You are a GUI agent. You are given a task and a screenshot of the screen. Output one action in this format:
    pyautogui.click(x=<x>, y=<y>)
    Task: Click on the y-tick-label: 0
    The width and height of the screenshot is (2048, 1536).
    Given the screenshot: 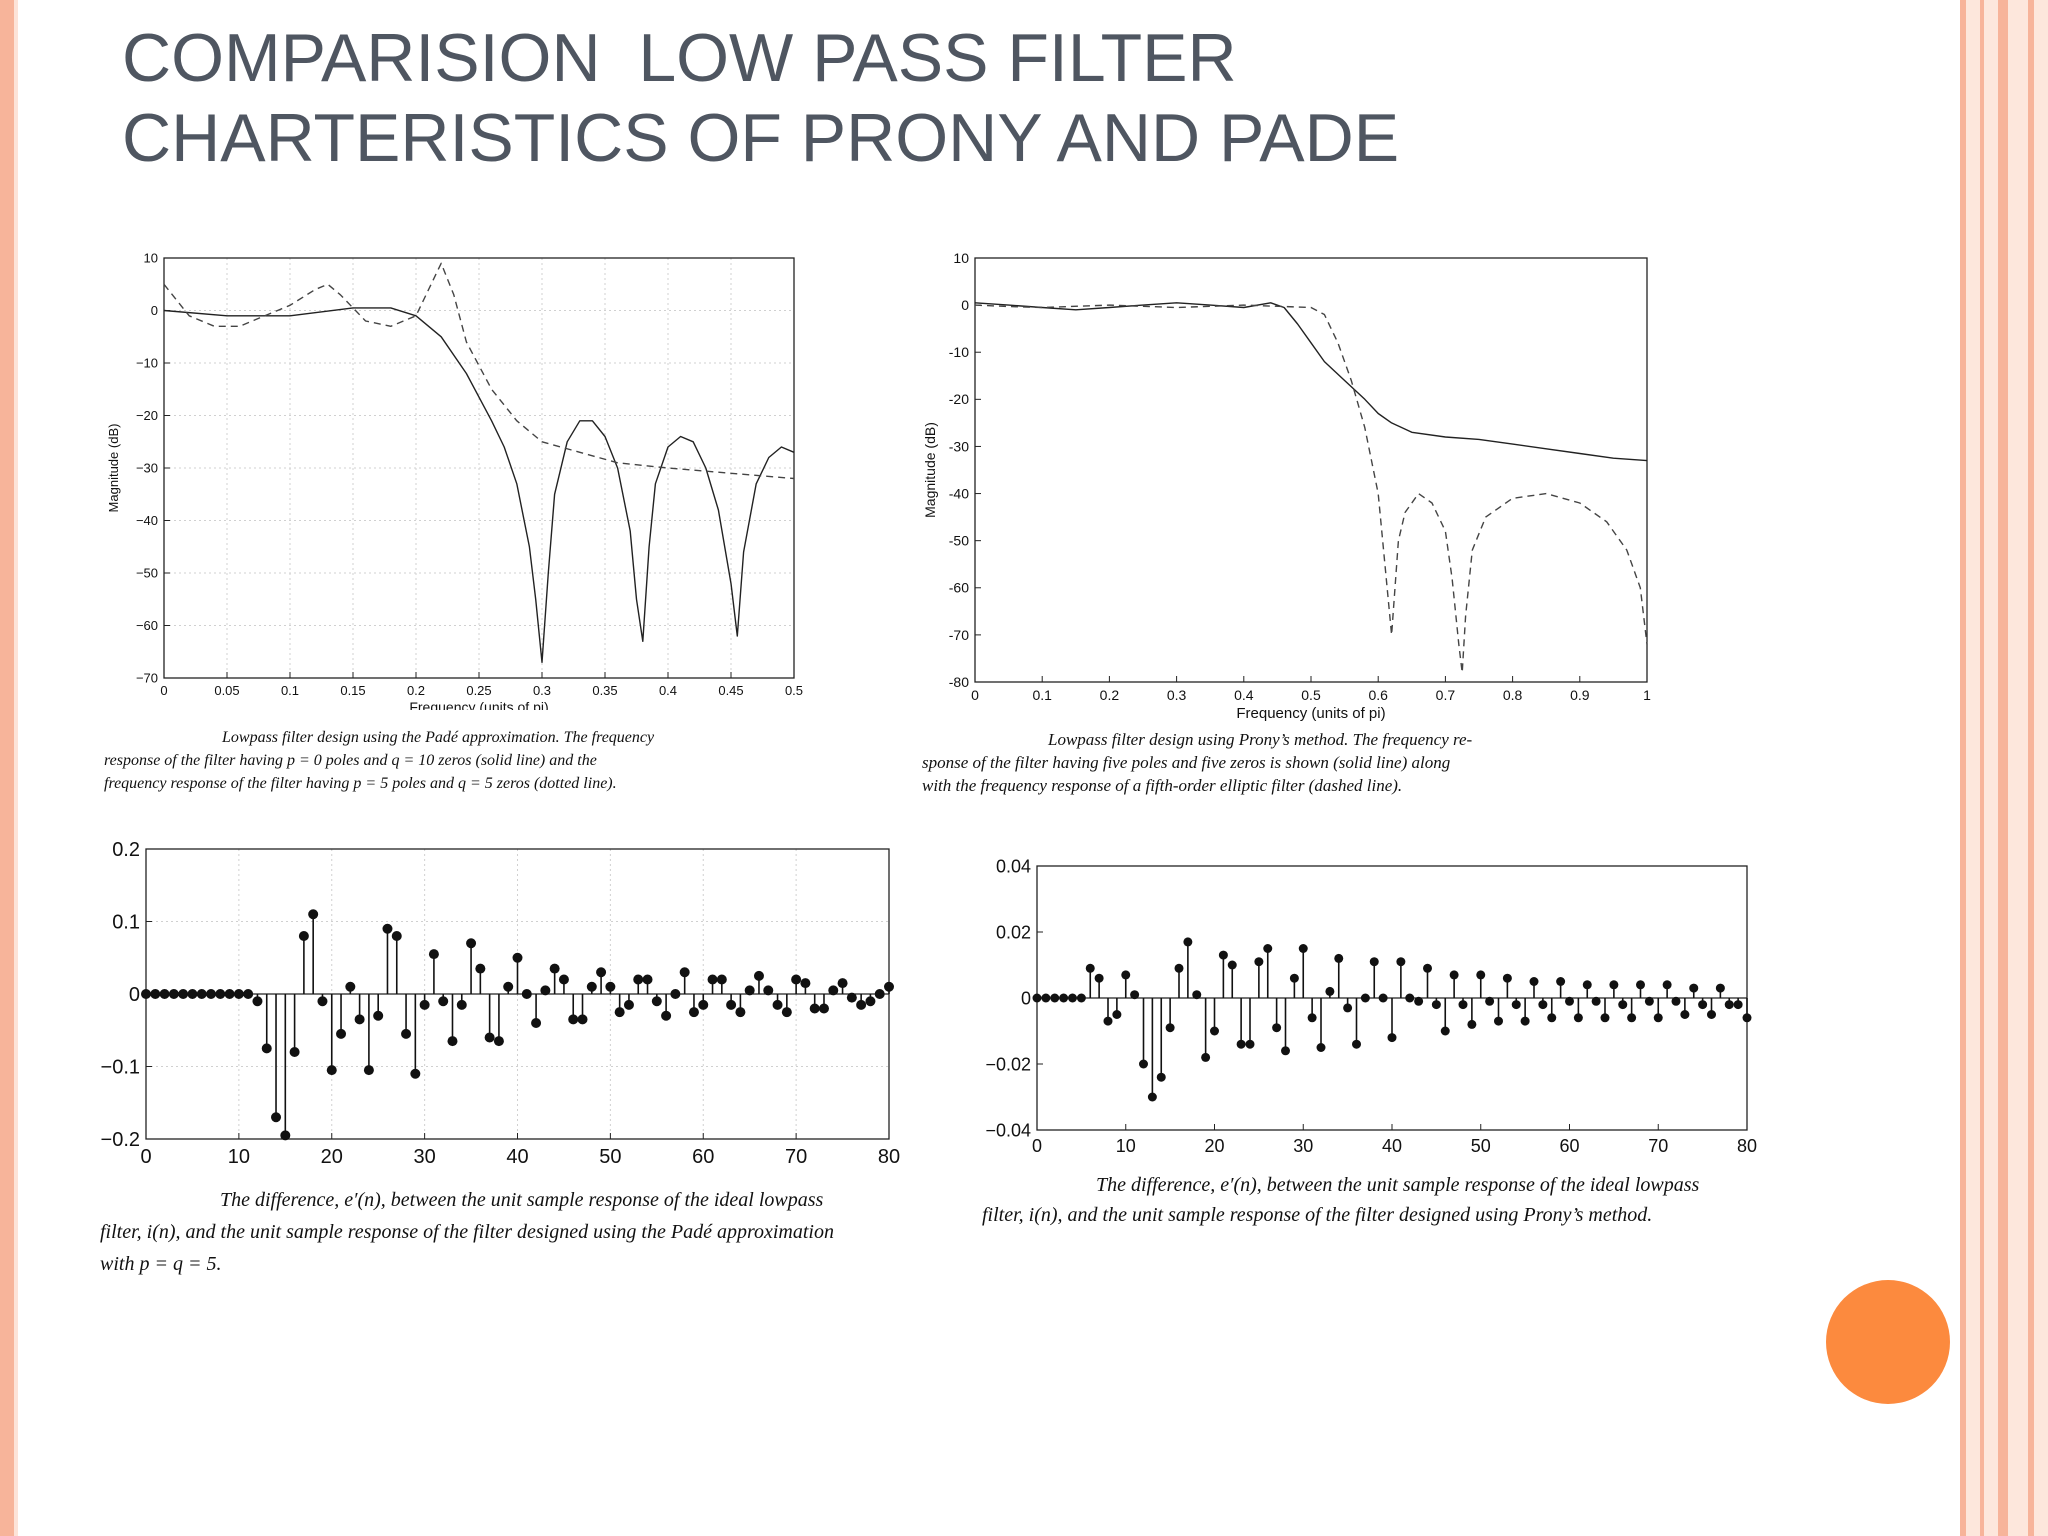 What is the action you would take?
    pyautogui.click(x=154, y=310)
    